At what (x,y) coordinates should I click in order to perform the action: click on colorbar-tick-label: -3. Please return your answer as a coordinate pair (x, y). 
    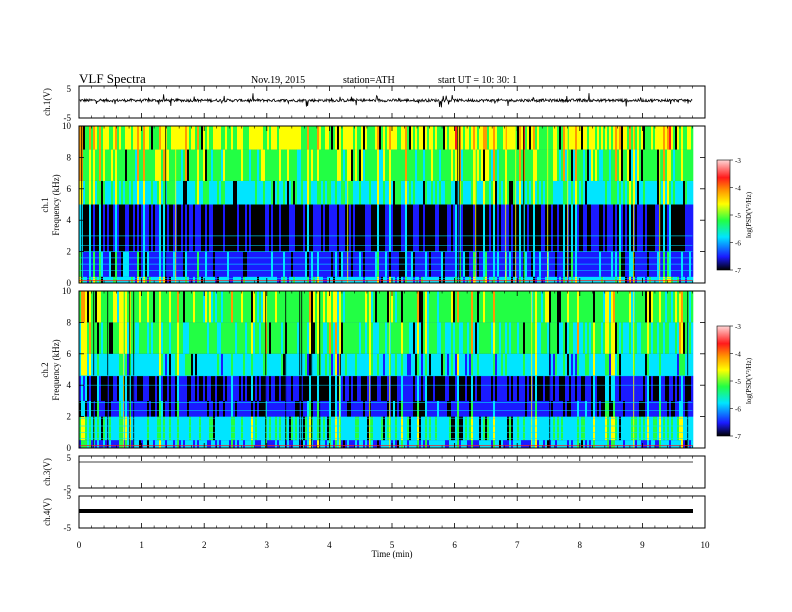
    Looking at the image, I should click on (738, 161).